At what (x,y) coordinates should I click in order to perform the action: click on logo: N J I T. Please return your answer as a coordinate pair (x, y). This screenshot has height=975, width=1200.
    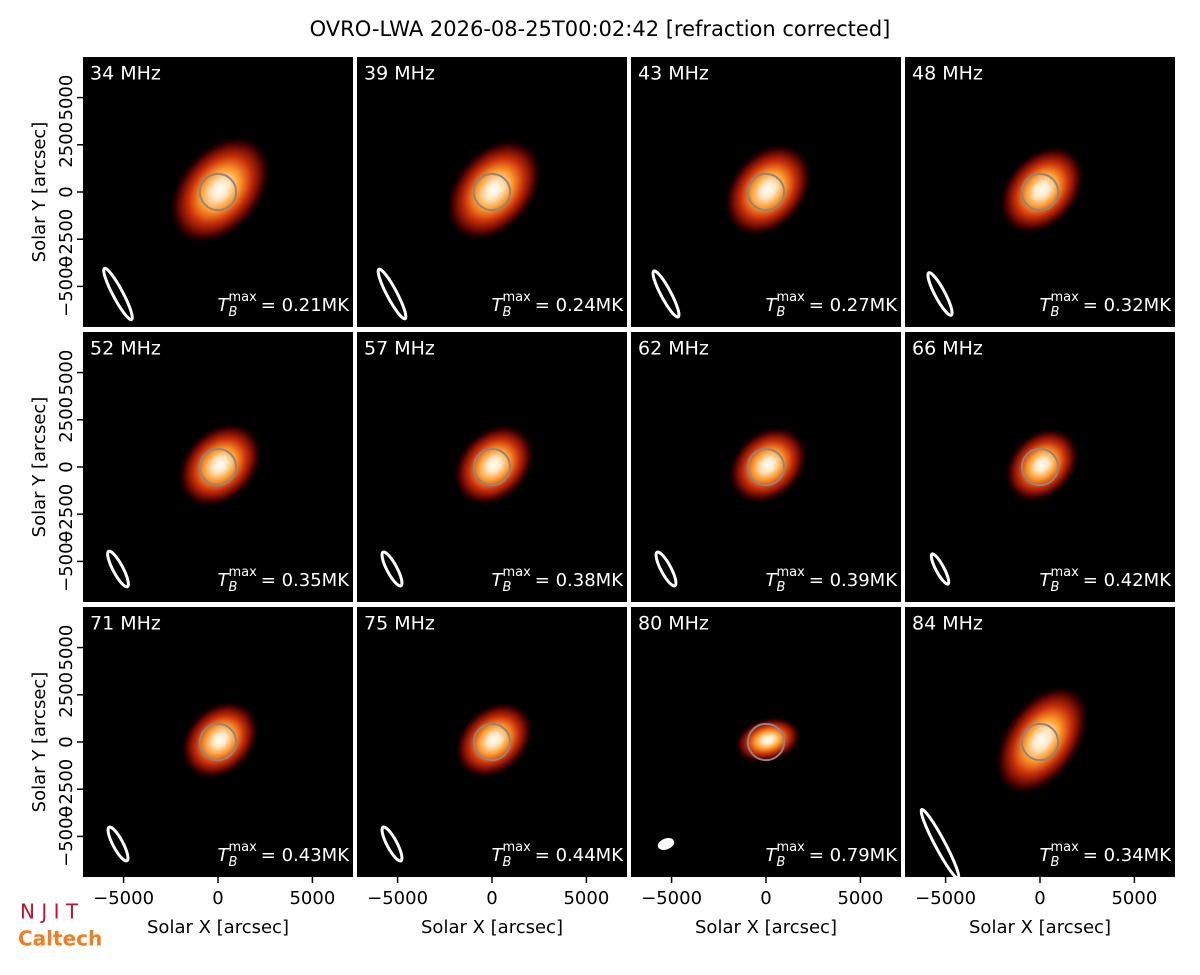
    Looking at the image, I should click on (49, 912).